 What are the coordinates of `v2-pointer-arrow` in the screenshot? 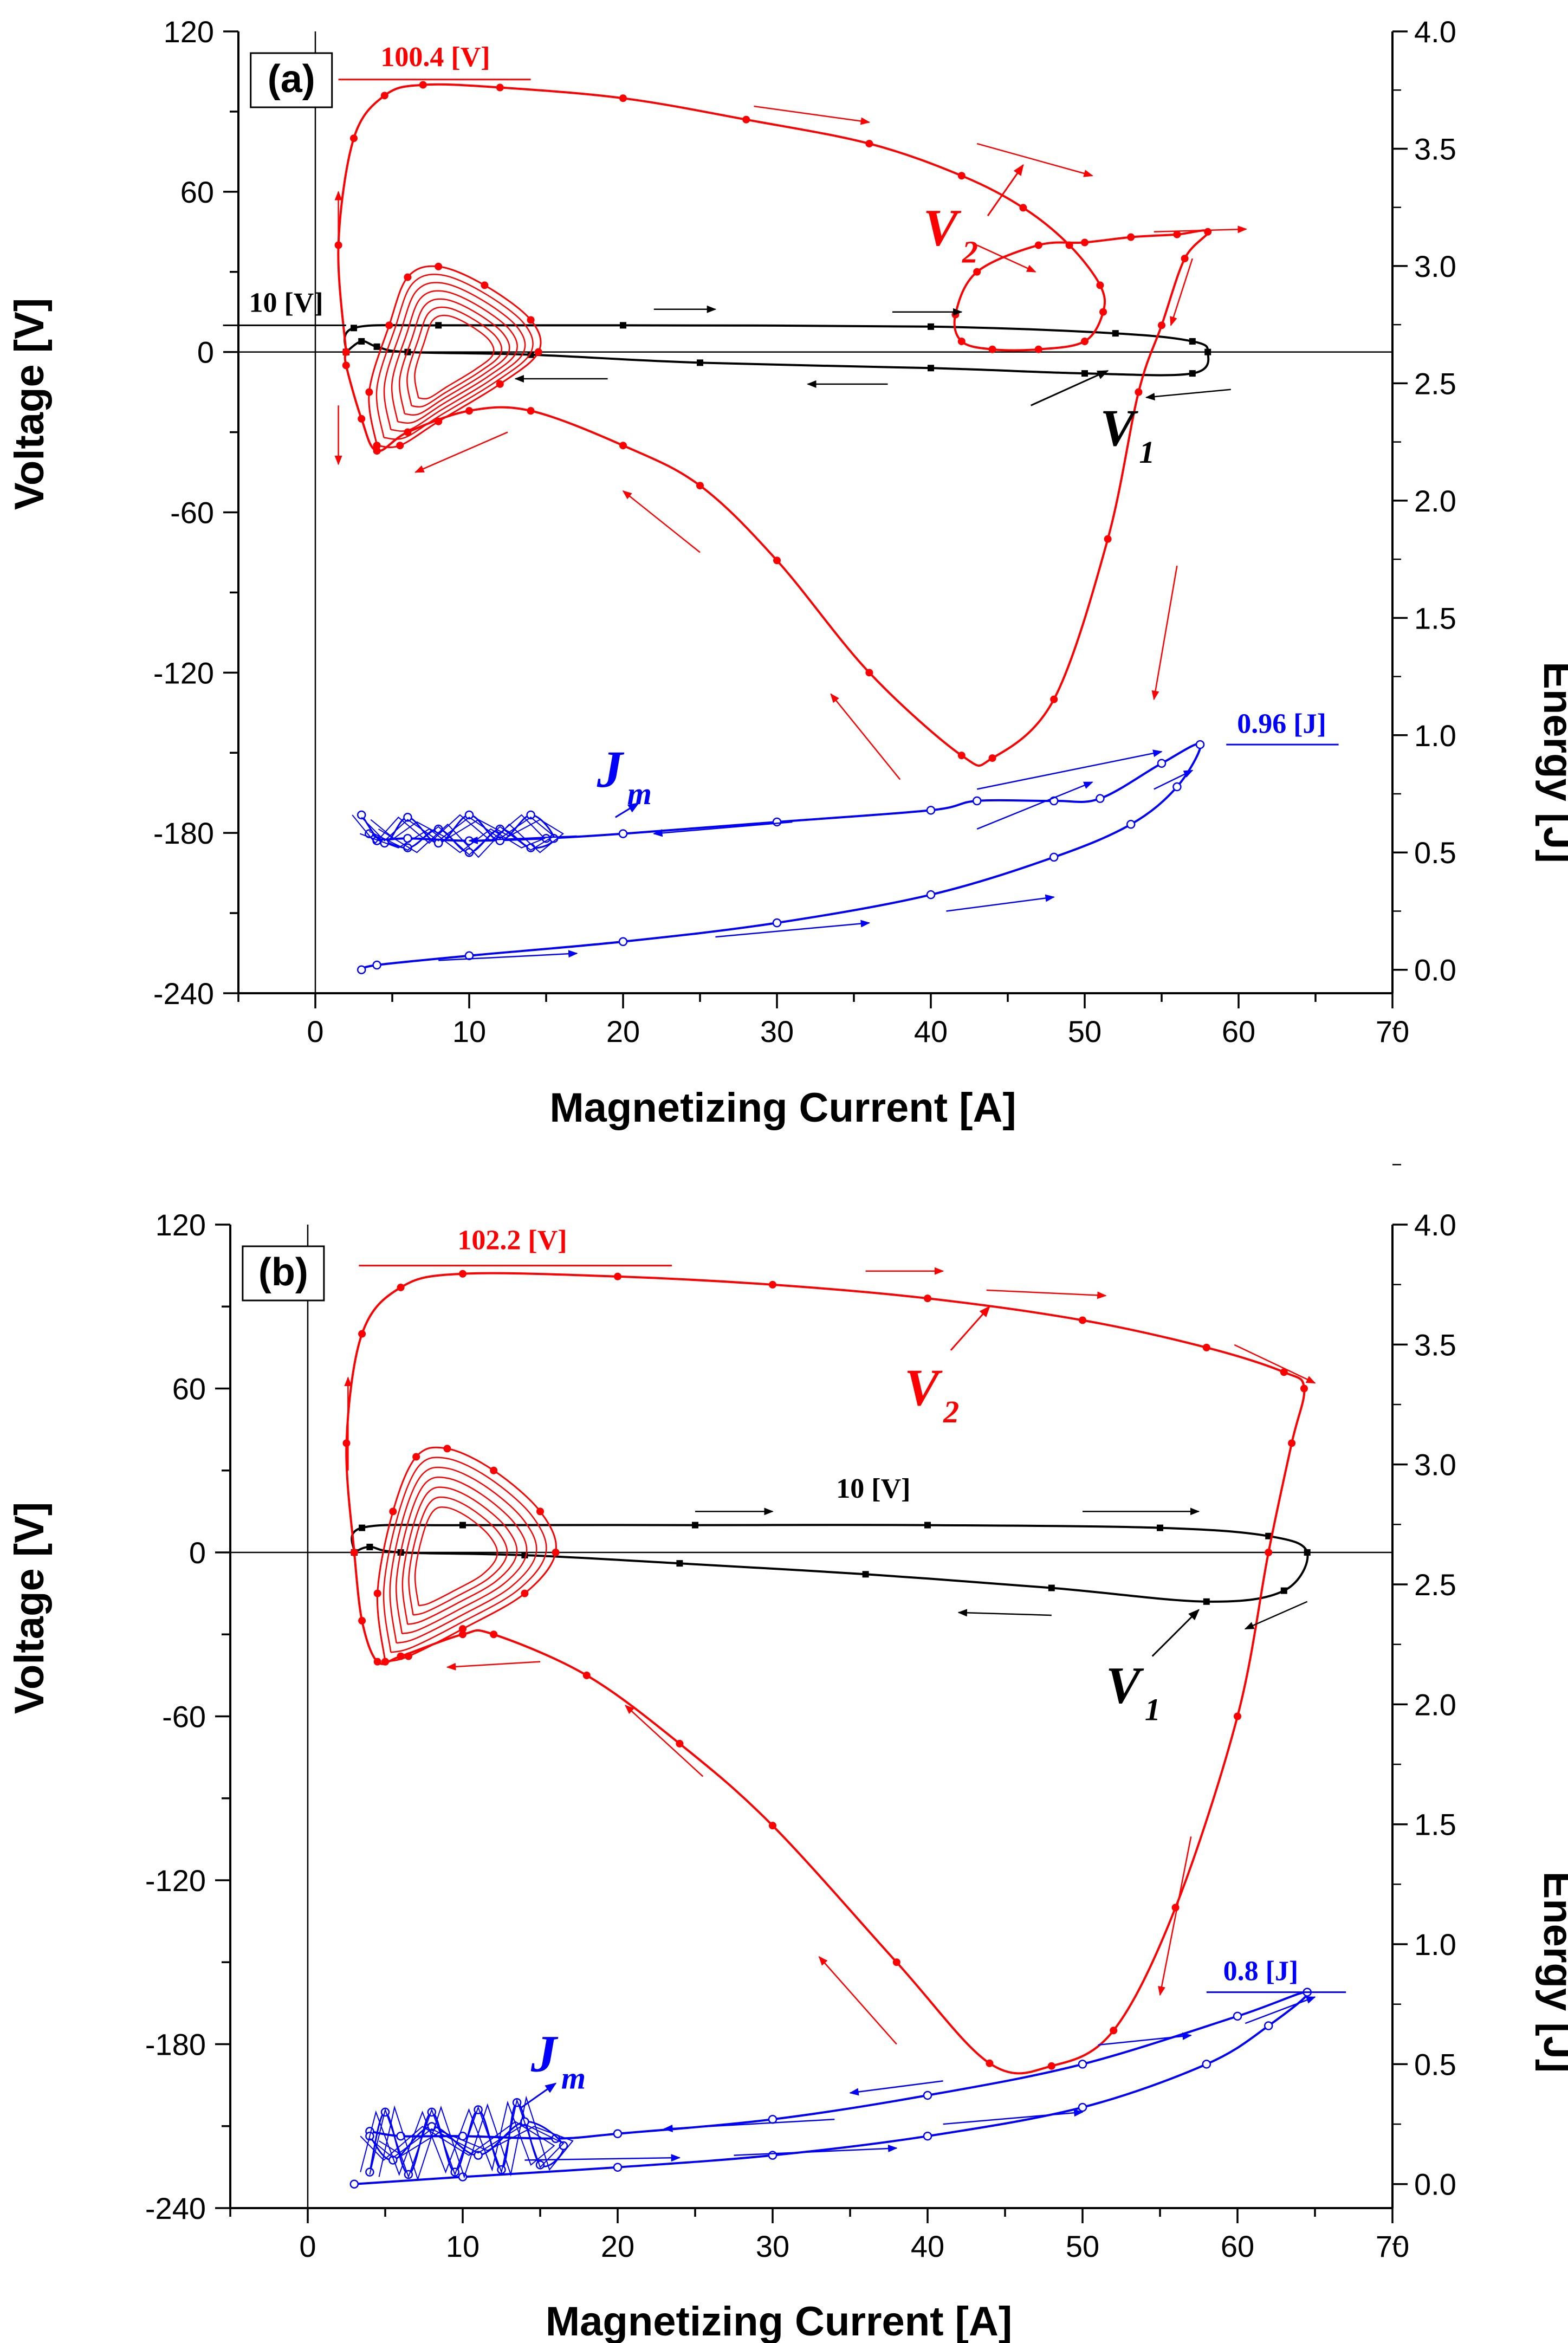 It's located at (1005, 190).